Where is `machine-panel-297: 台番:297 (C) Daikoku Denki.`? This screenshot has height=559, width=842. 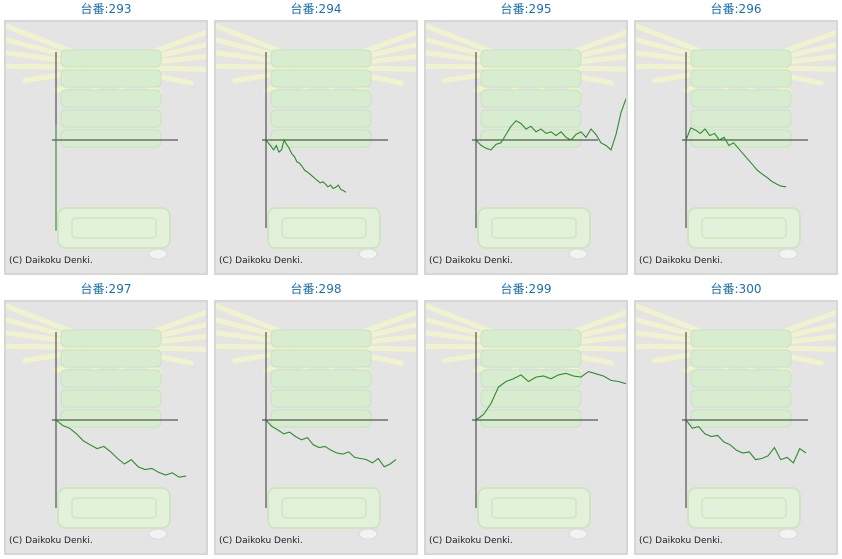
machine-panel-297: 台番:297 (C) Daikoku Denki. is located at coordinates (106, 419).